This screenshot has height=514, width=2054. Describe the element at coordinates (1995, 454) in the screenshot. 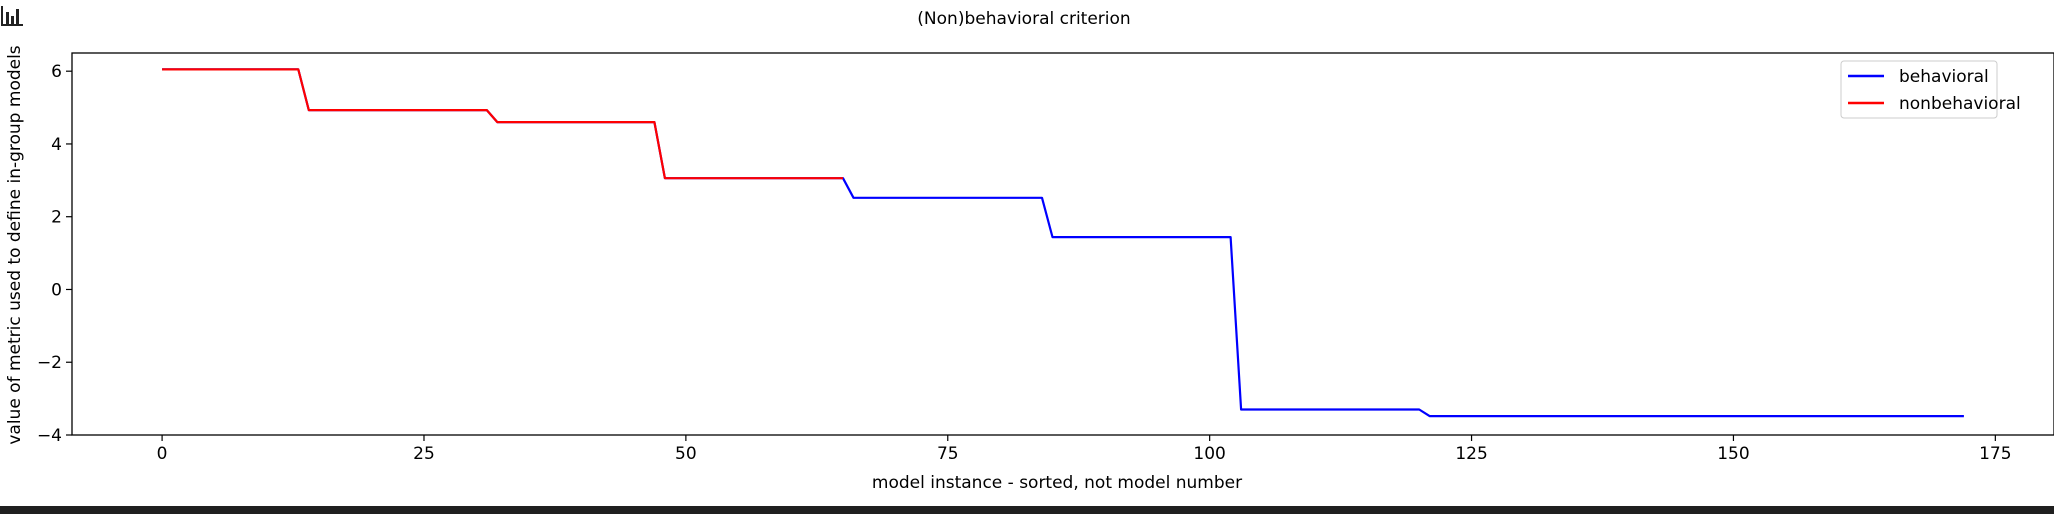

I see `x-tick-label: 175` at that location.